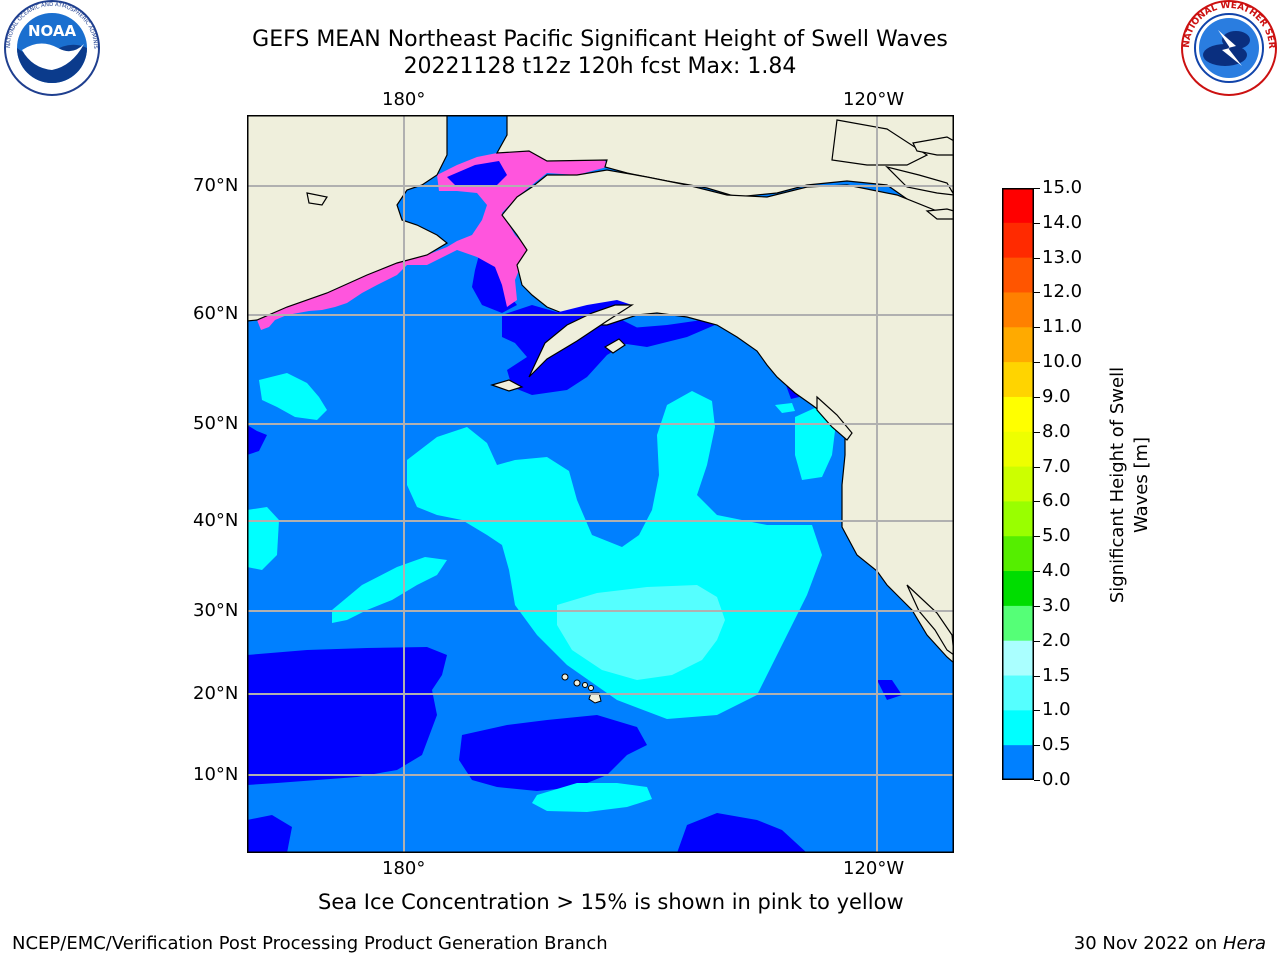  Describe the element at coordinates (1056, 710) in the screenshot. I see `colorbar-tick-label: 1.0` at that location.